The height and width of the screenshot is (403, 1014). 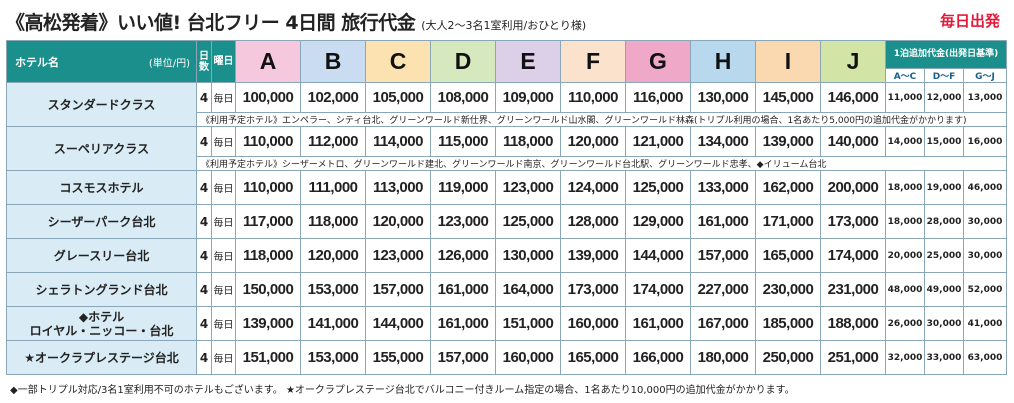 What do you see at coordinates (788, 97) in the screenshot?
I see `price-i: 145,000` at bounding box center [788, 97].